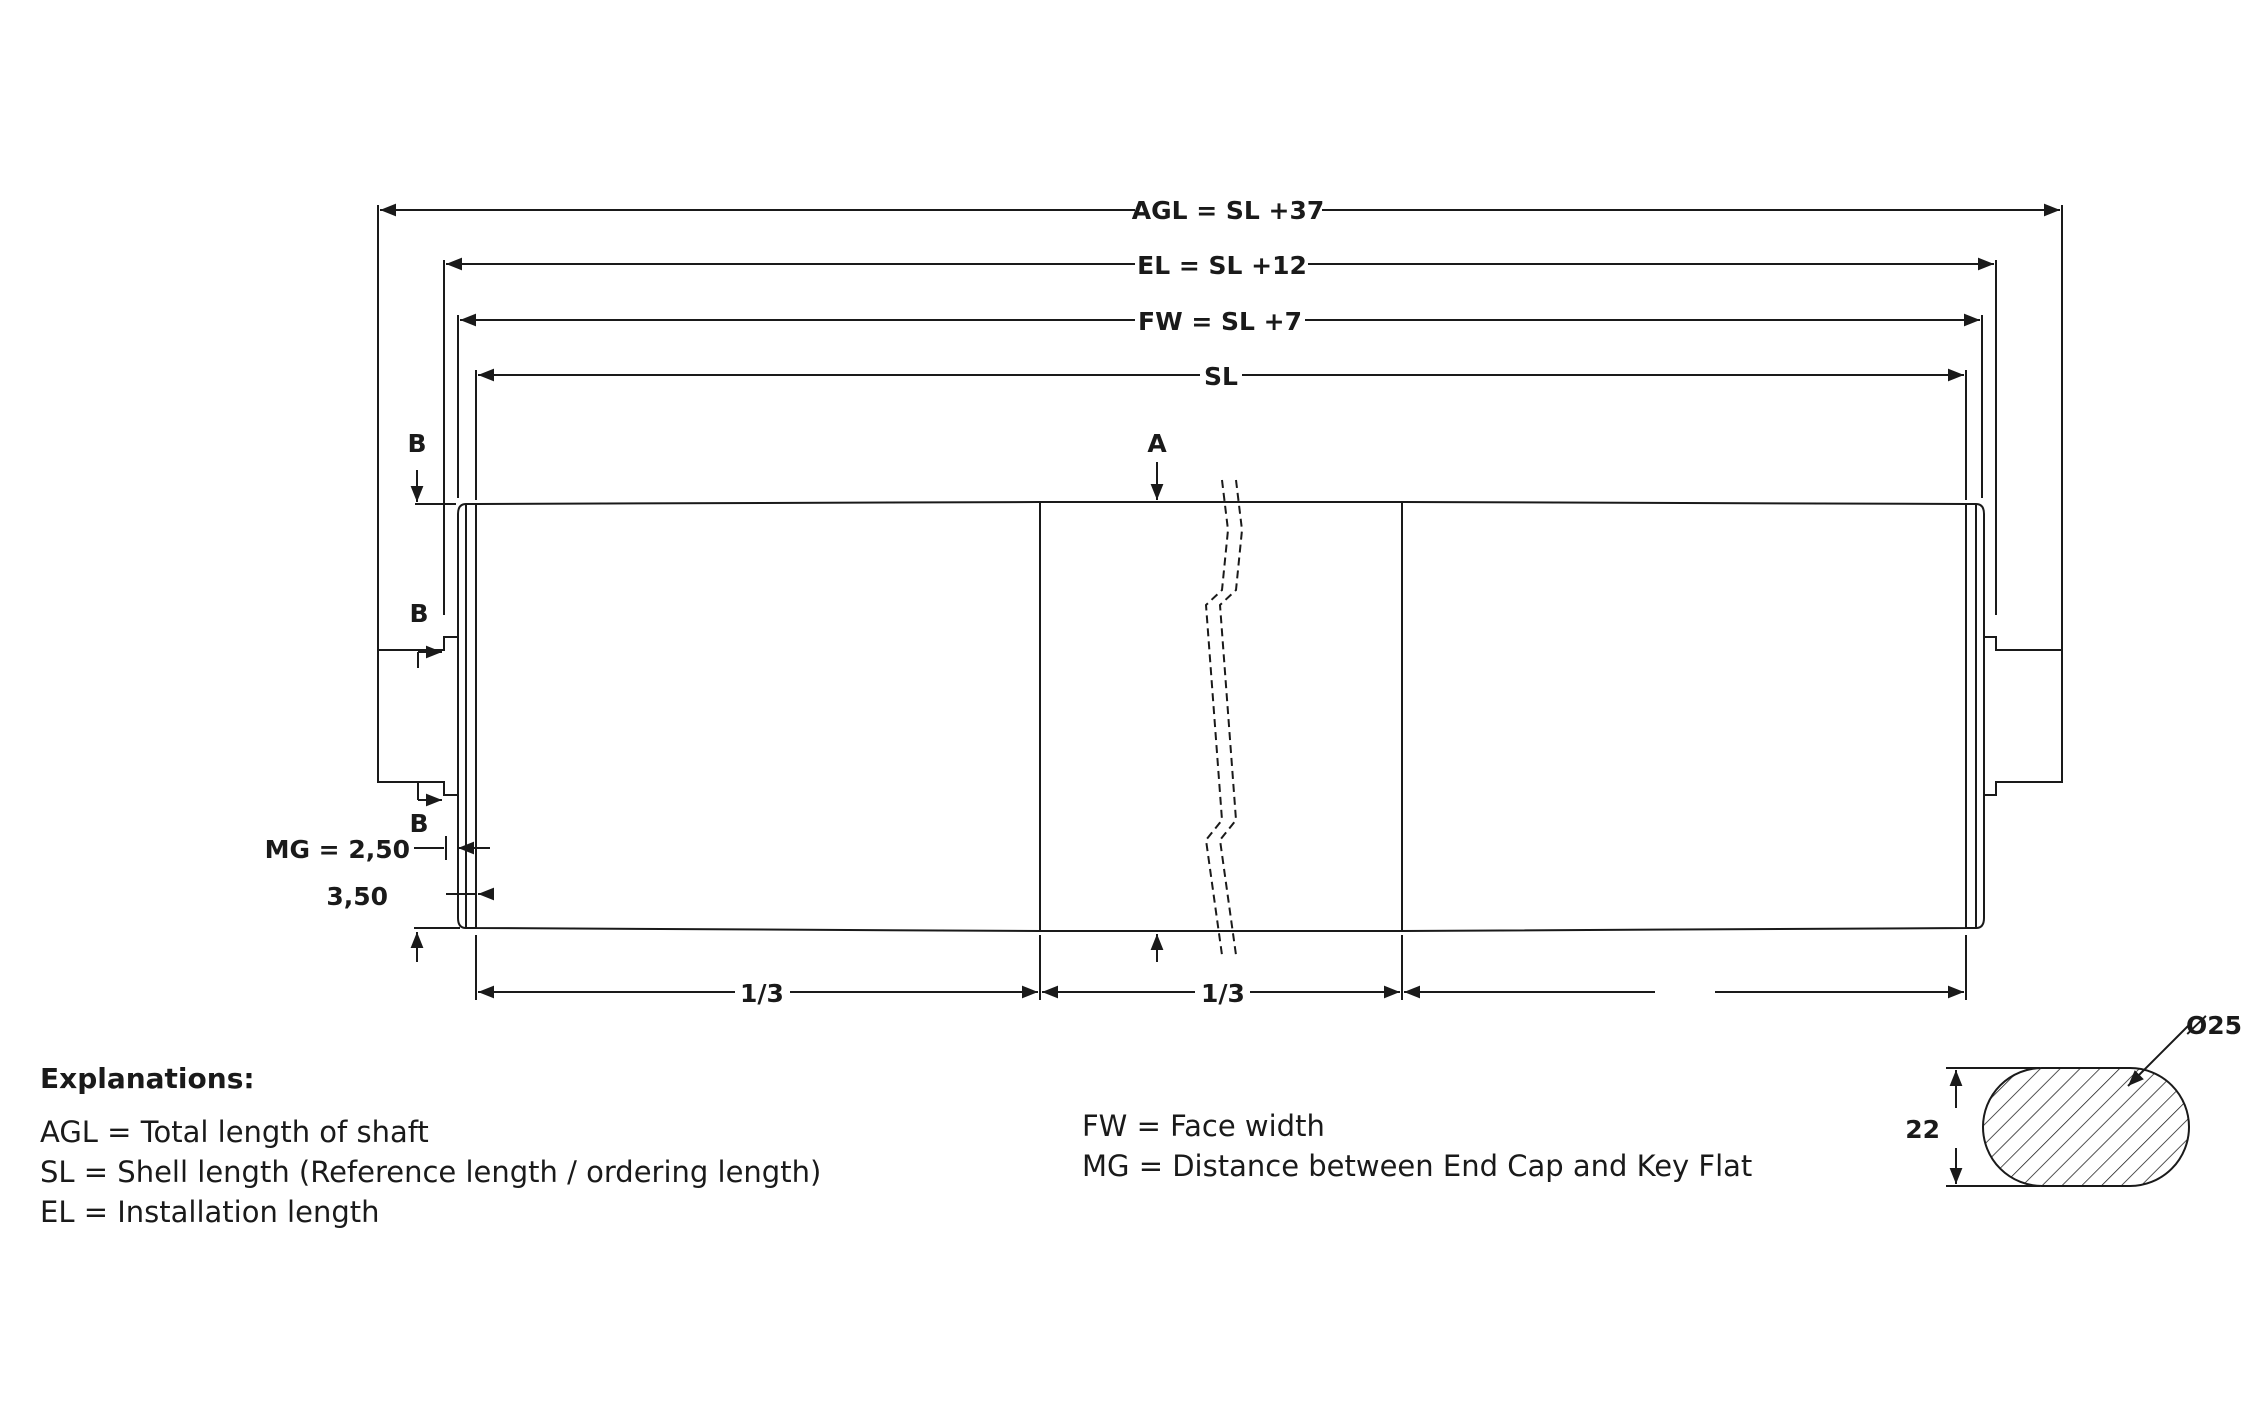 The width and height of the screenshot is (2254, 1420). I want to click on agl-label: AGL = SL +37, so click(1228, 210).